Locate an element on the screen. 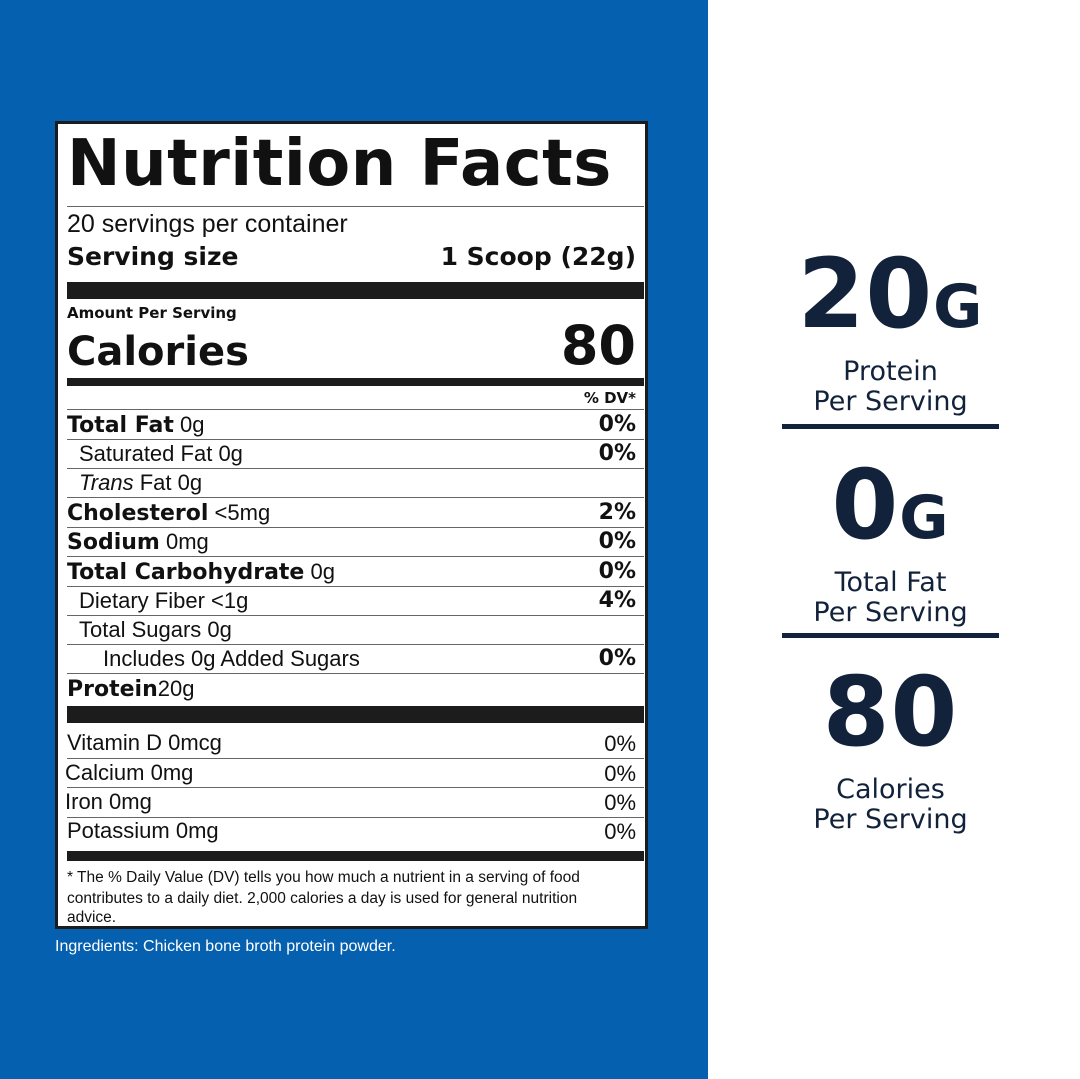 Image resolution: width=1080 pixels, height=1079 pixels. nutrient-row-sodium: Sodium 0mg is located at coordinates (138, 542).